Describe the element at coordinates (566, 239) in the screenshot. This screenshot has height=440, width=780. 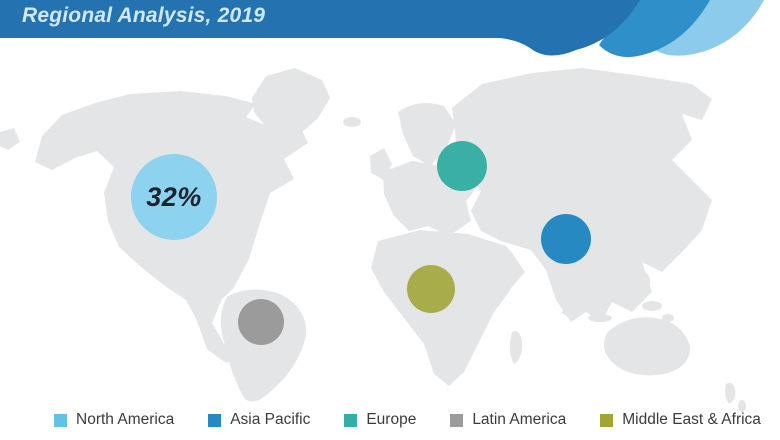
I see `bubble-asia-pacific` at that location.